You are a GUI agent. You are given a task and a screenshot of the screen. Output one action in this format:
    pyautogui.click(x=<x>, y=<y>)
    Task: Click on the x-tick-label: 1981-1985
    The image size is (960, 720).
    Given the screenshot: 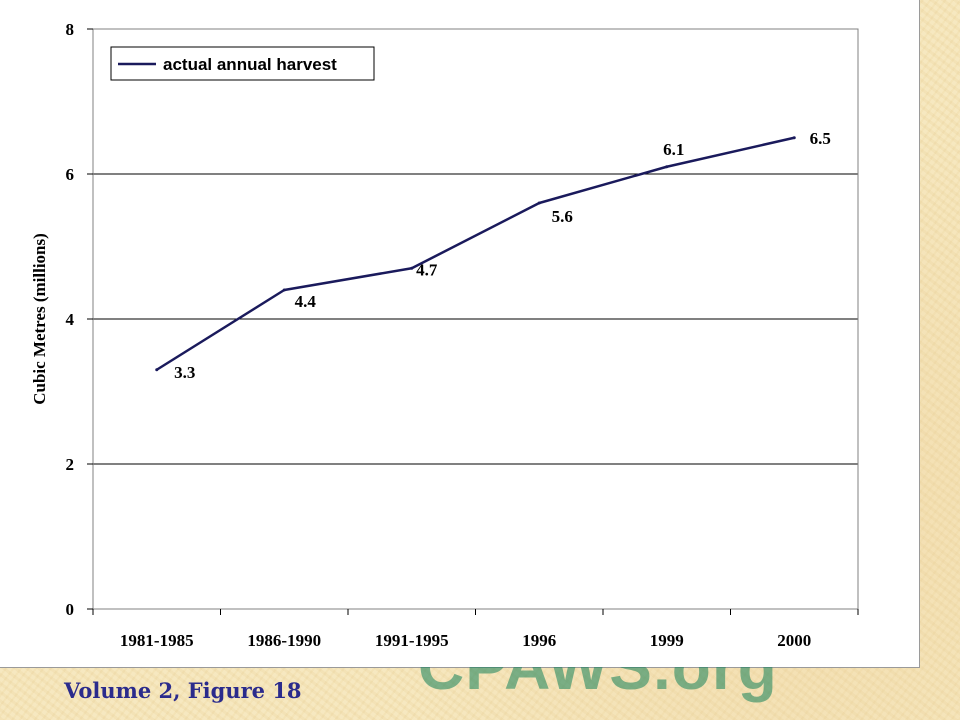 What is the action you would take?
    pyautogui.click(x=157, y=640)
    